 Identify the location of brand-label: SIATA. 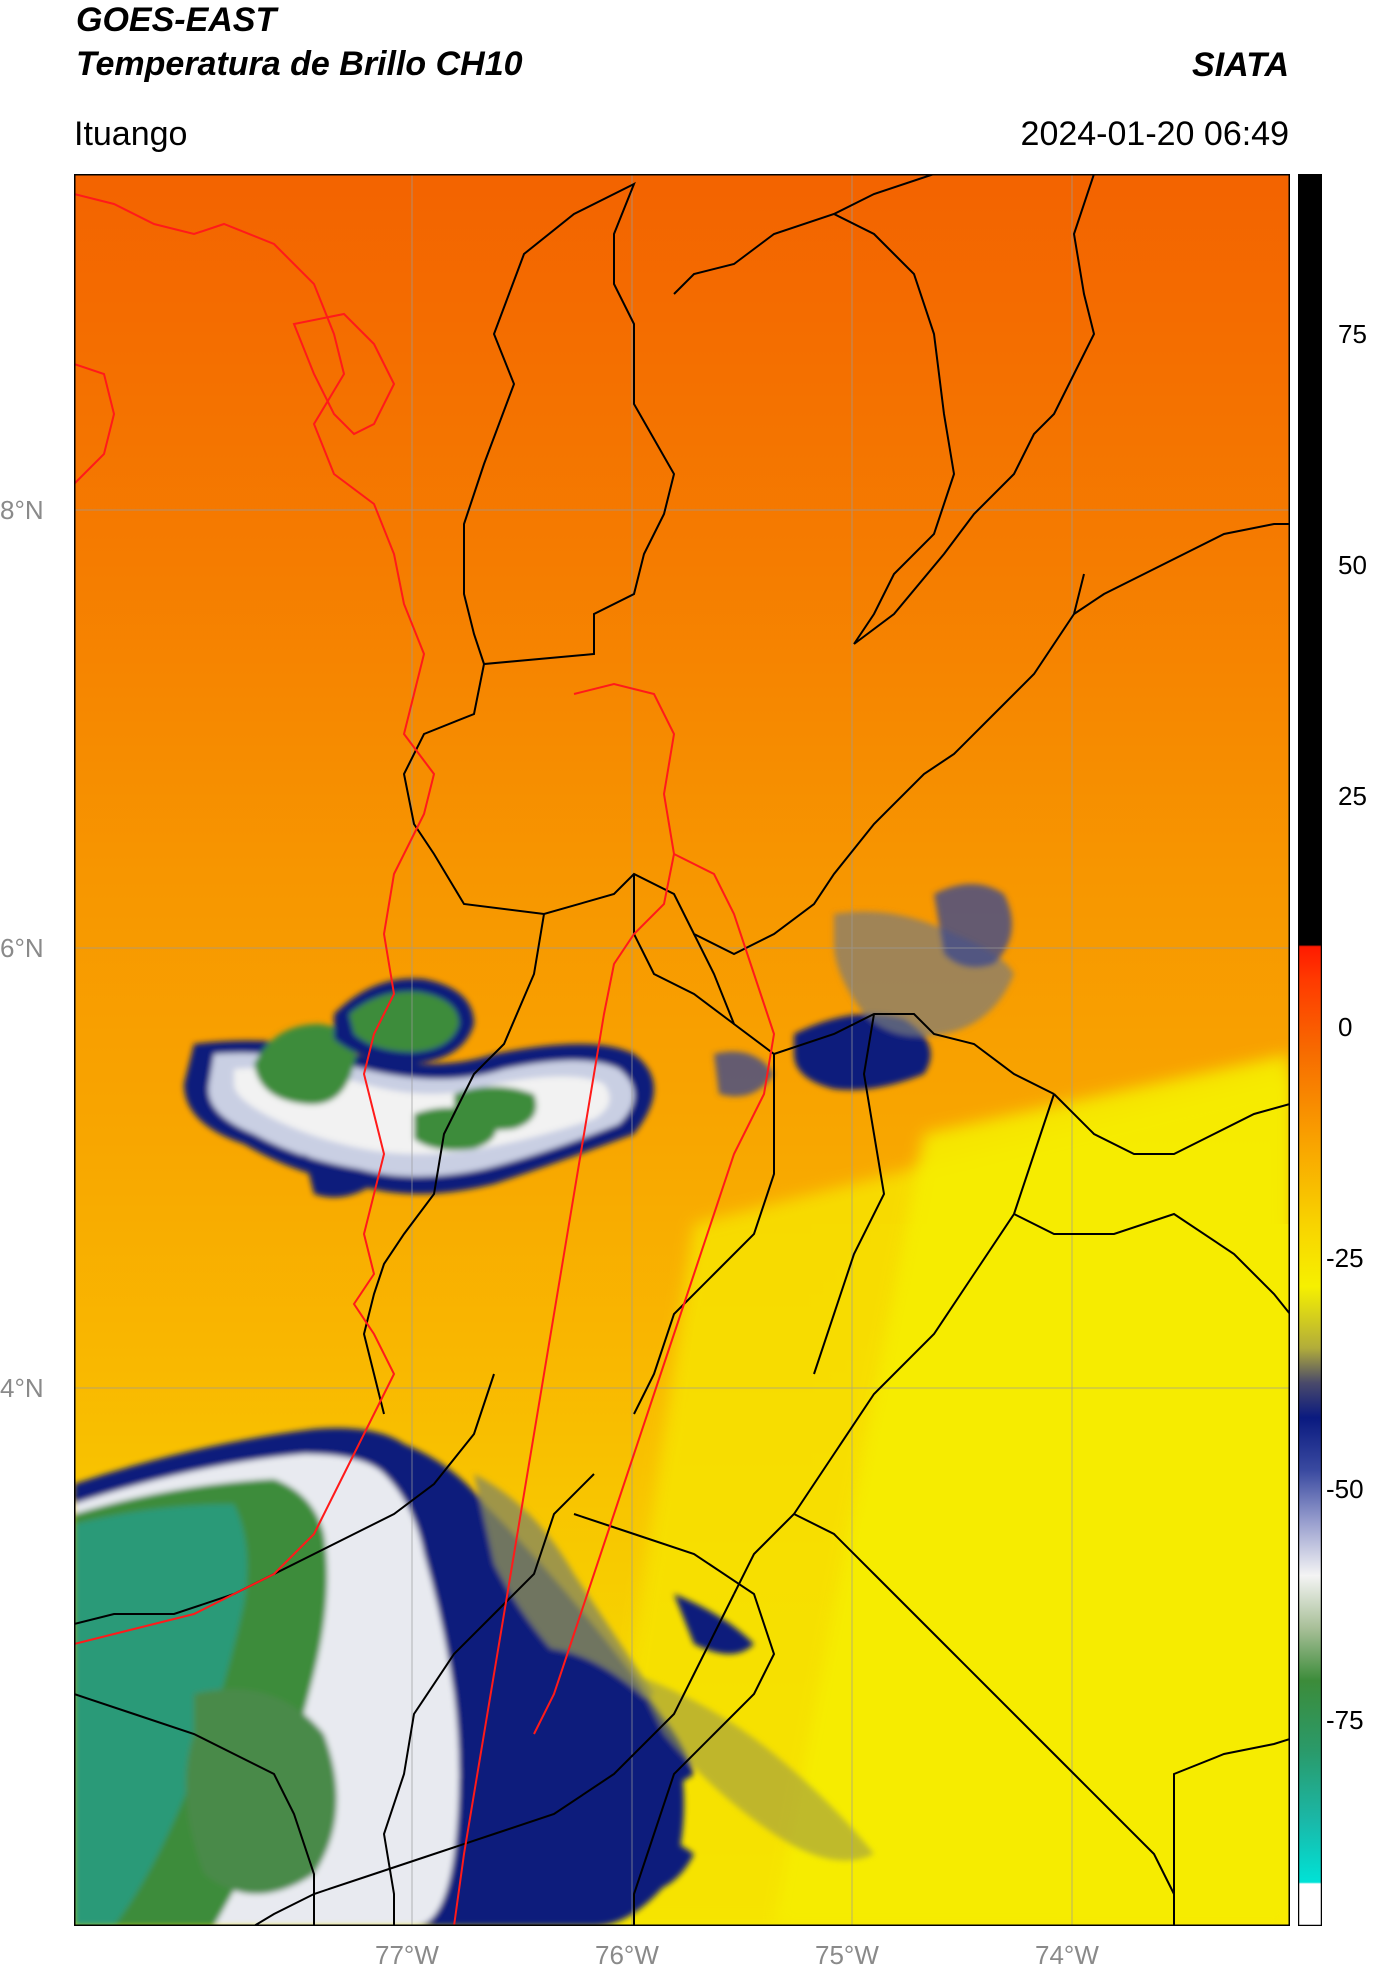
(1240, 65).